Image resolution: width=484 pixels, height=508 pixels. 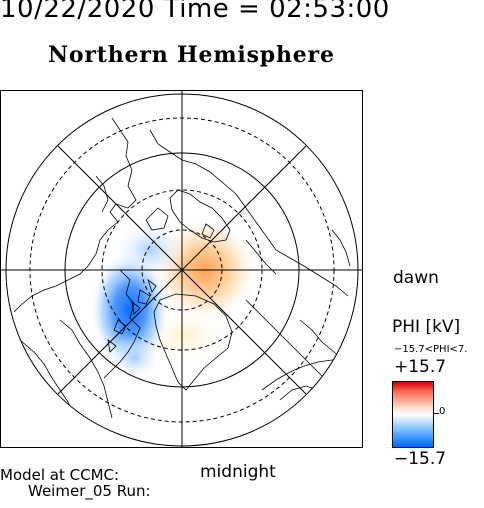 I want to click on colorbar-max-label: +15.7, so click(x=420, y=367).